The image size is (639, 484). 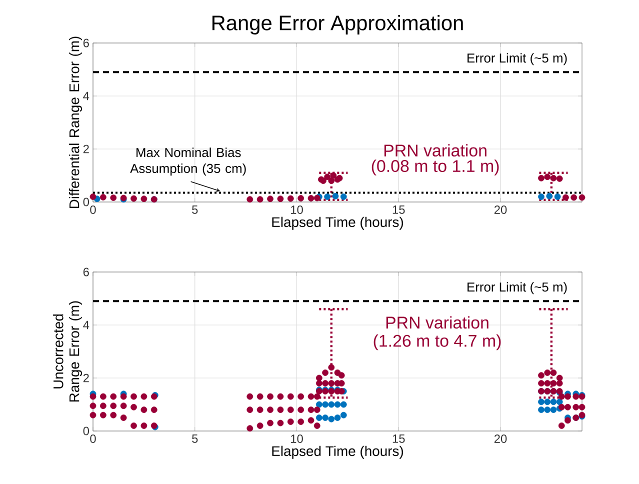 What do you see at coordinates (75, 122) in the screenshot?
I see `y-axis-title: Differential Range Error (m)` at bounding box center [75, 122].